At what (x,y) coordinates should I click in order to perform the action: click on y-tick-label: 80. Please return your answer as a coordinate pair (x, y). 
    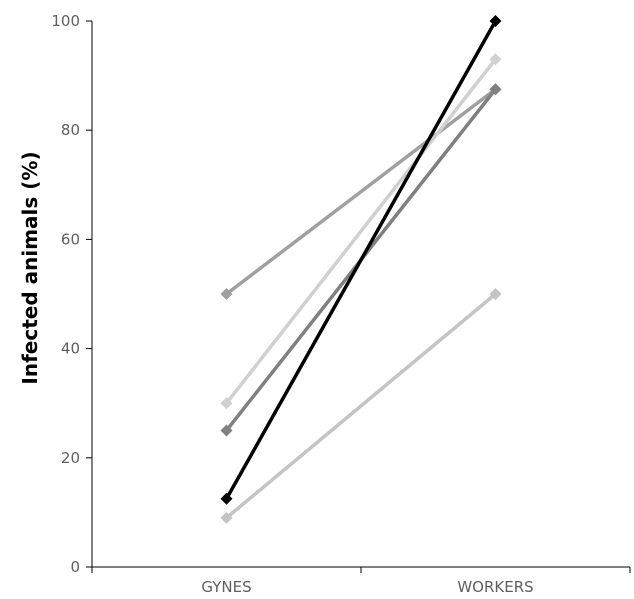
    Looking at the image, I should click on (70, 130).